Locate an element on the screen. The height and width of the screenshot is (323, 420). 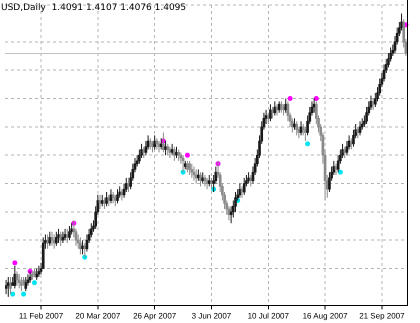
x-tick-label: 16 Aug 2007 is located at coordinates (325, 315).